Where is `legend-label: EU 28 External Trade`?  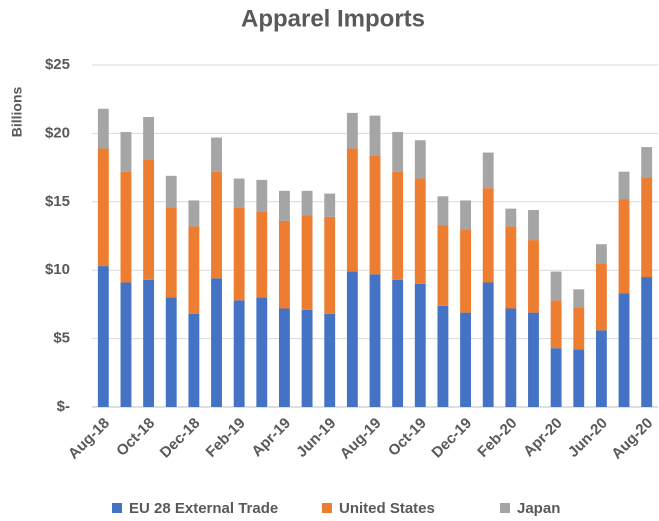
legend-label: EU 28 External Trade is located at coordinates (203, 508).